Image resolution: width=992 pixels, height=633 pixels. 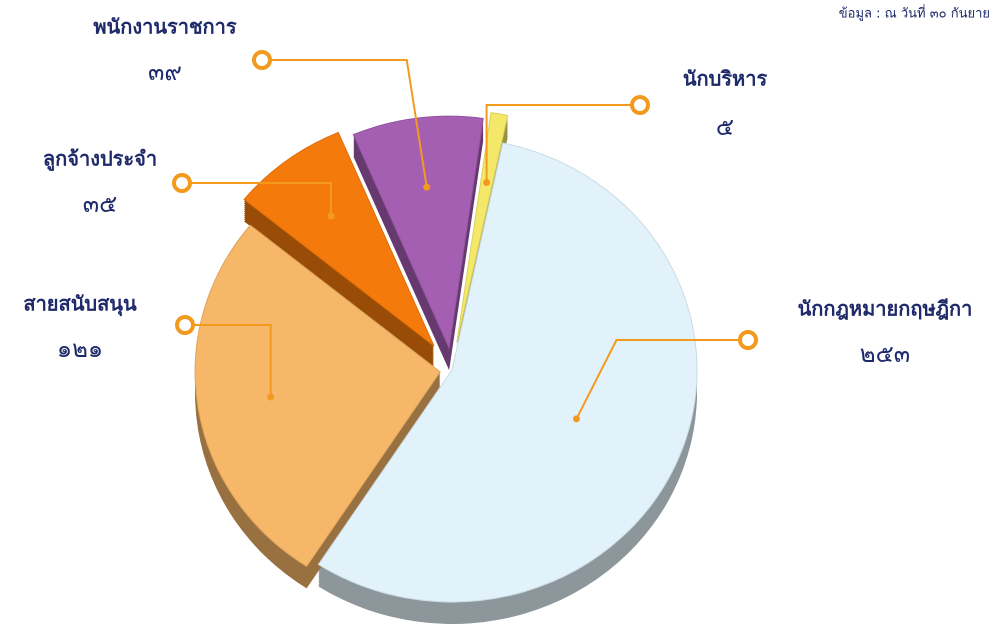 I want to click on slice-label: นักบริหาร, so click(x=725, y=79).